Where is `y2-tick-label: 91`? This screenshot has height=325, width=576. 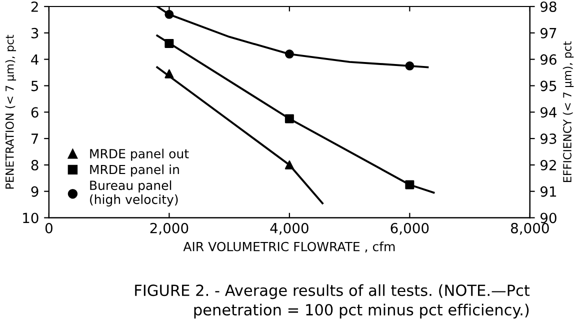
y2-tick-label: 91 is located at coordinates (548, 191).